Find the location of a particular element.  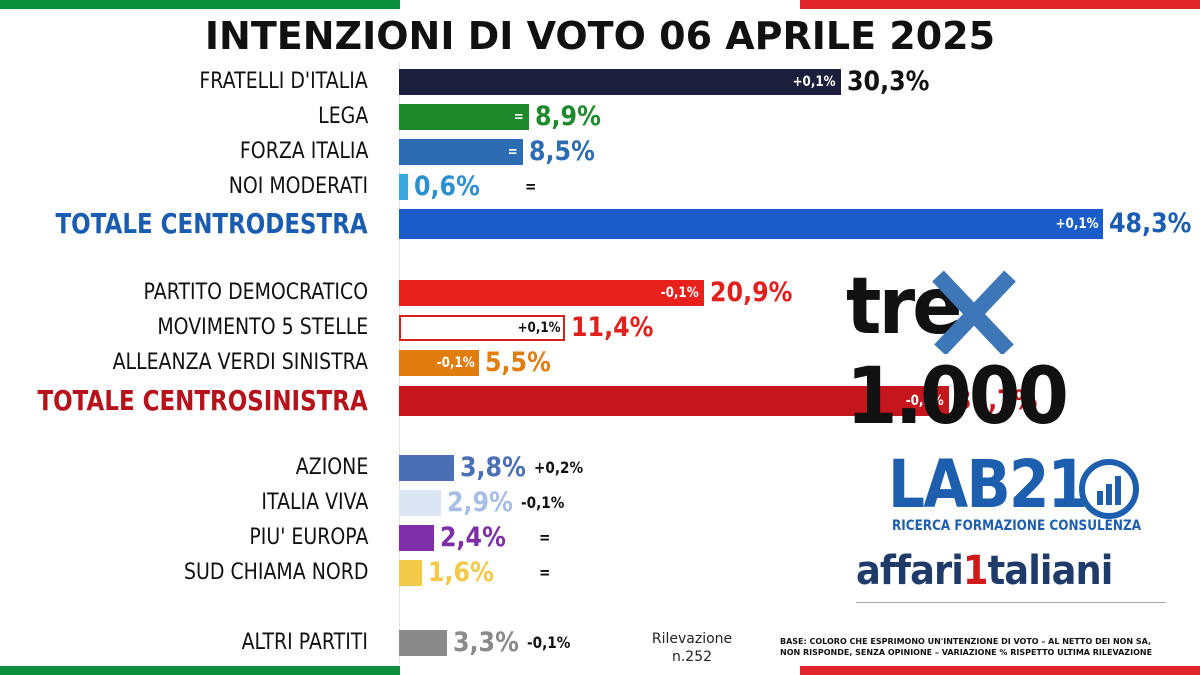

chart-title: INTENZIONI DI VOTO 06 APRILE 2025 is located at coordinates (600, 36).